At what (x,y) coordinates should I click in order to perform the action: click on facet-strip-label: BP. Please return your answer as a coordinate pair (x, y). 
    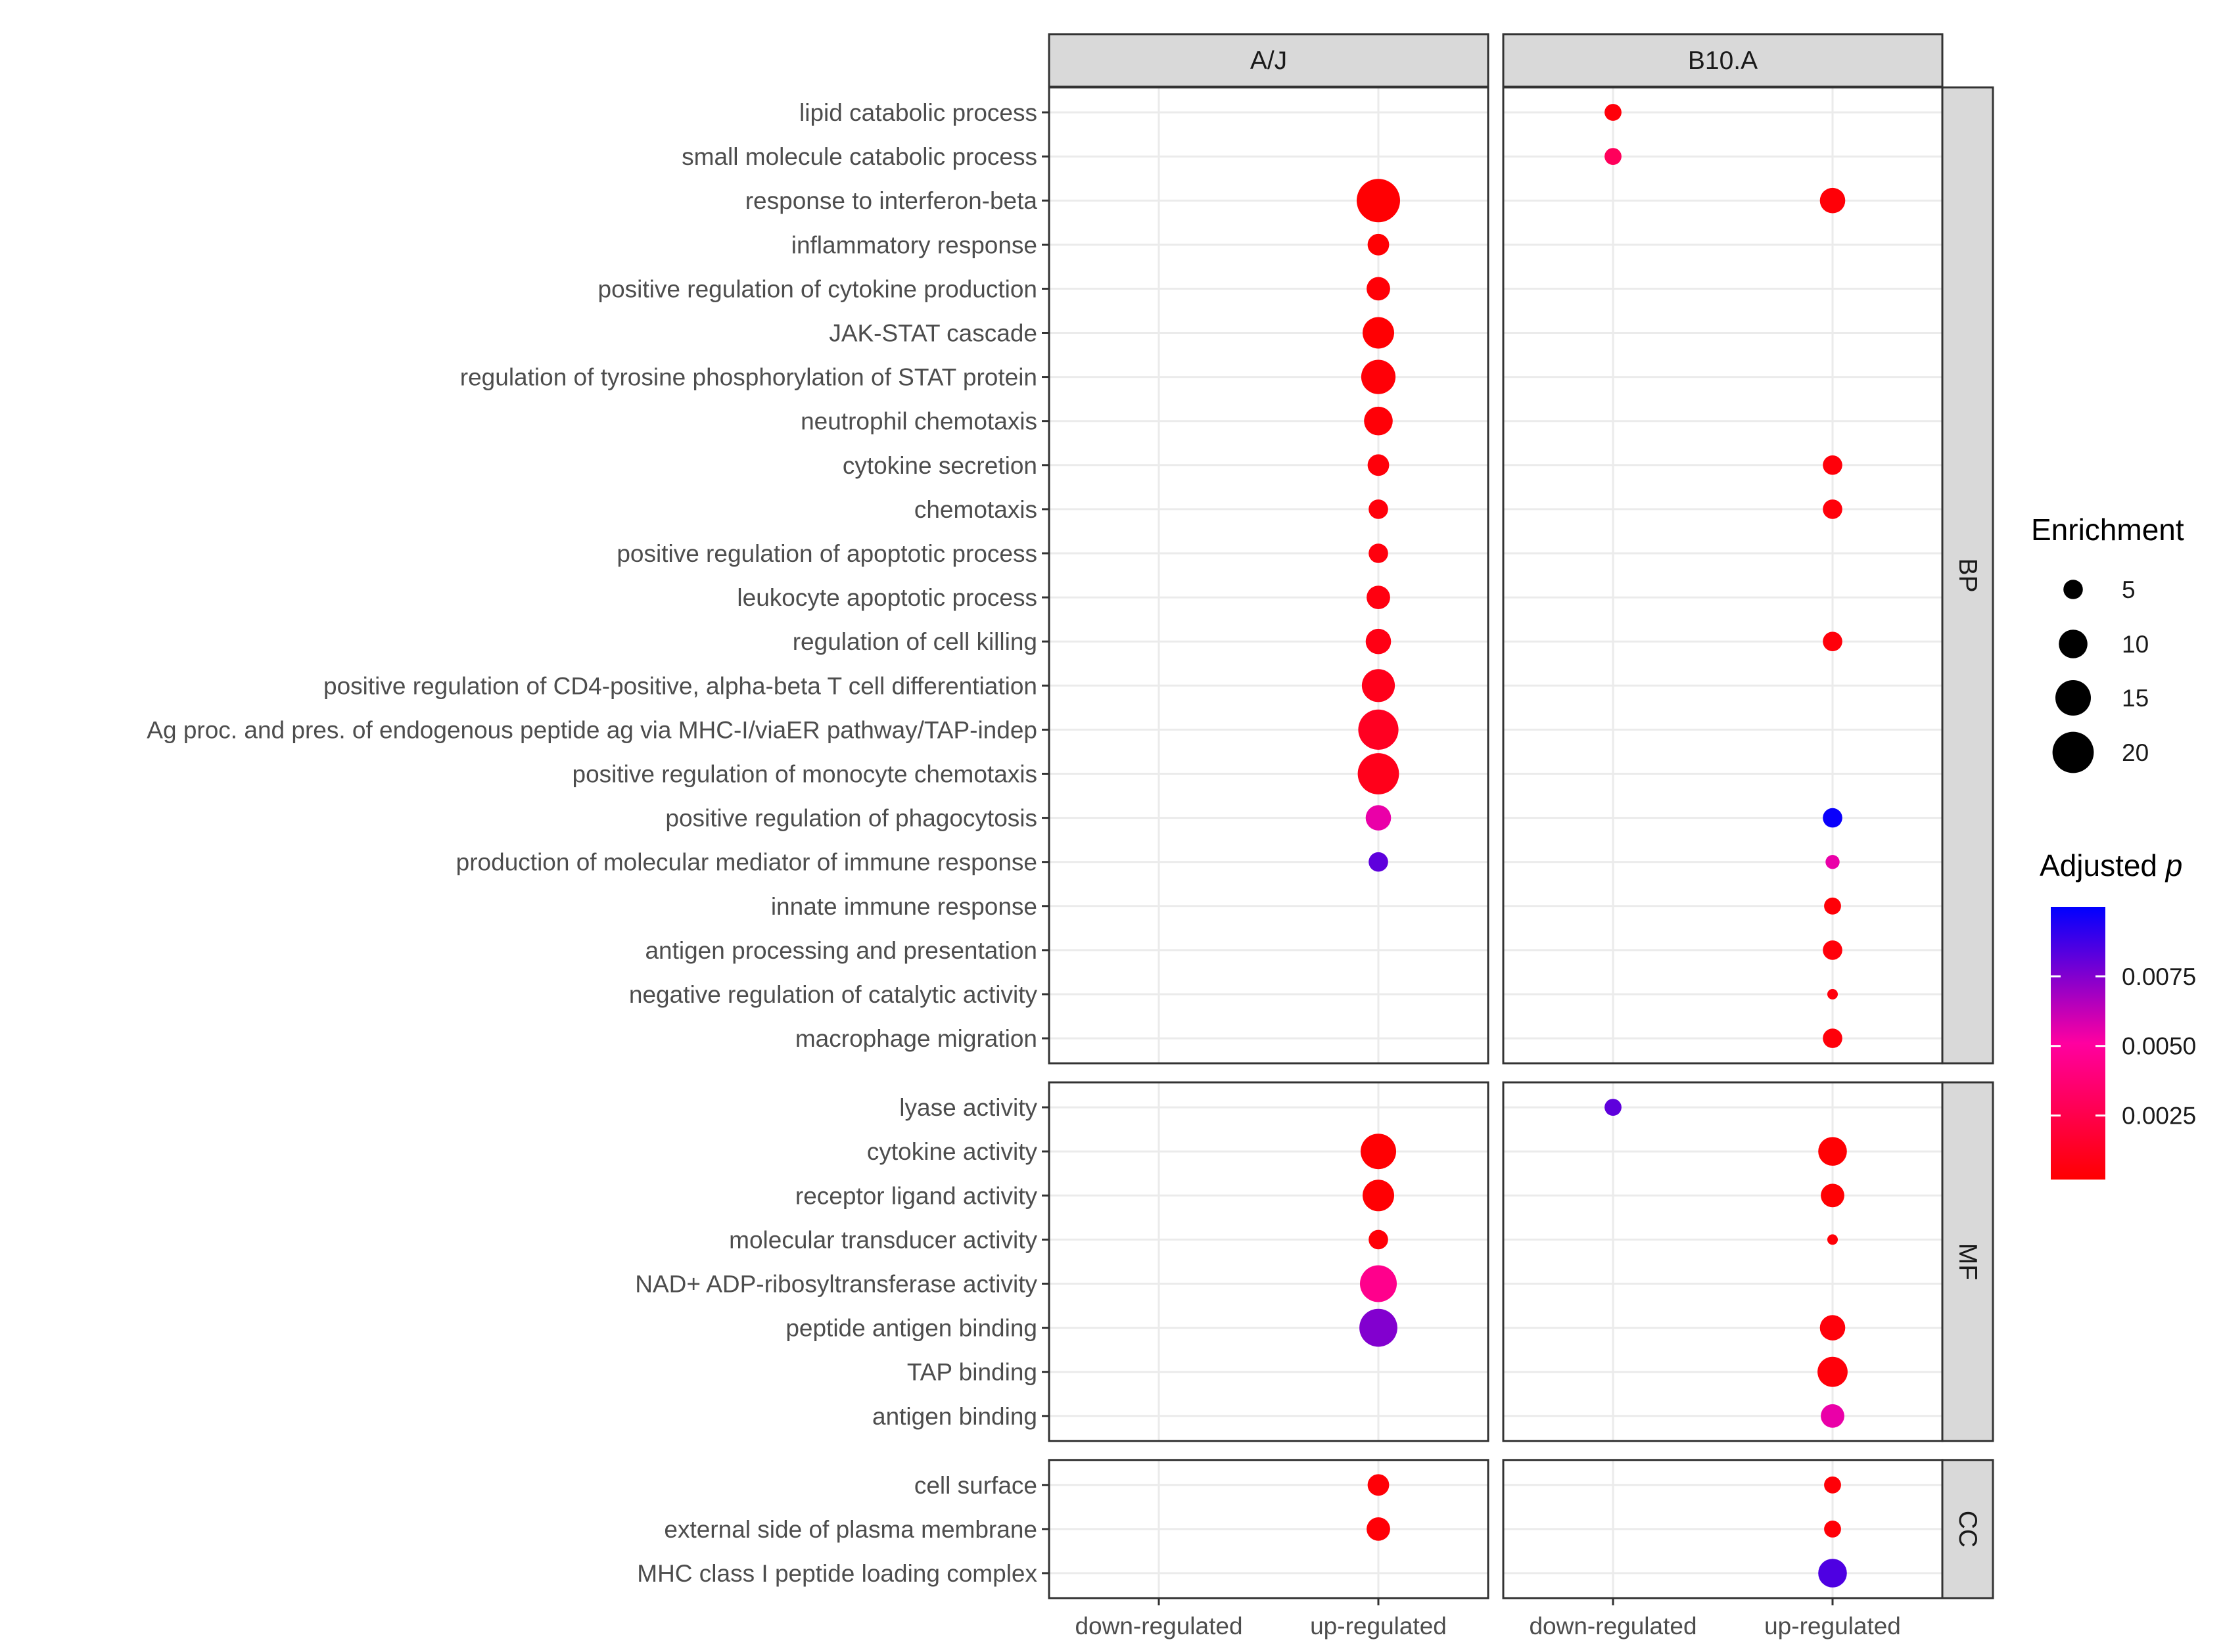
    Looking at the image, I should click on (1968, 576).